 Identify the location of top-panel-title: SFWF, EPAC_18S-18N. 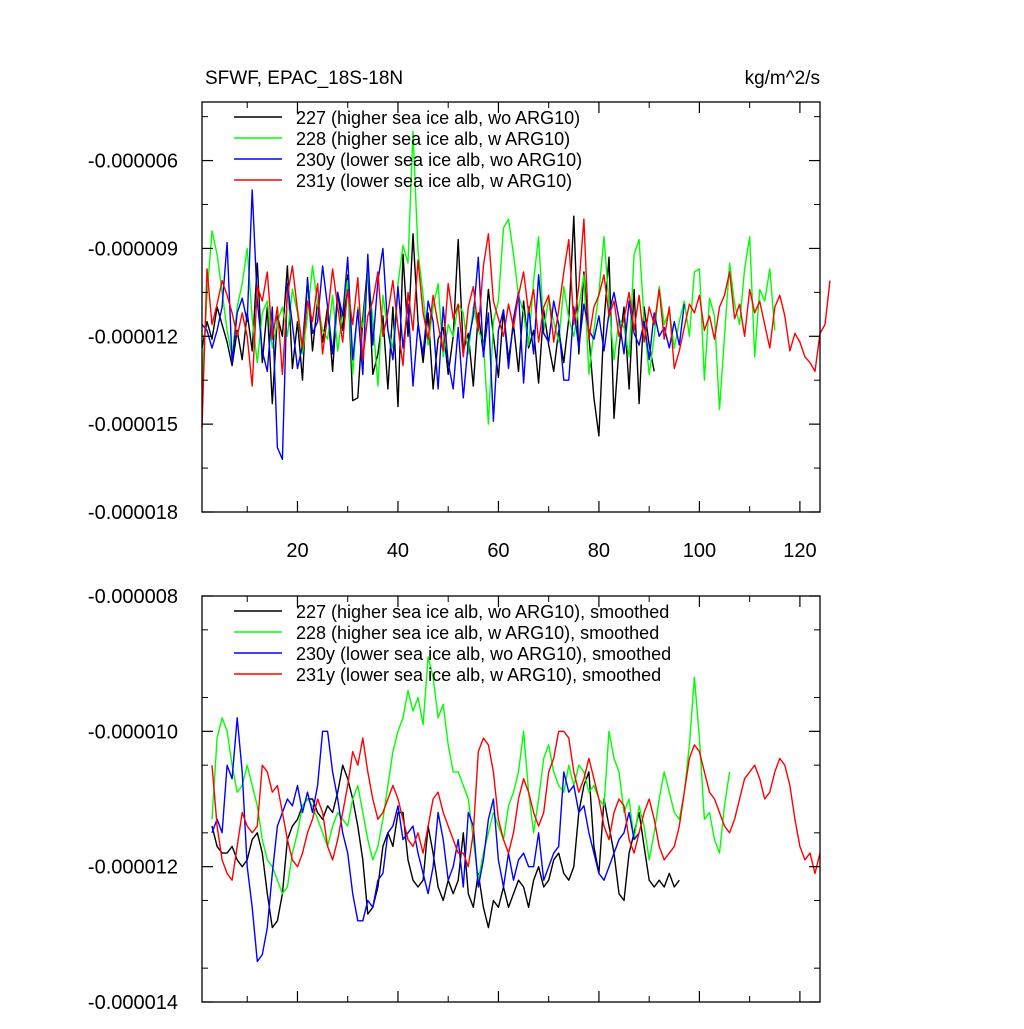
(304, 78).